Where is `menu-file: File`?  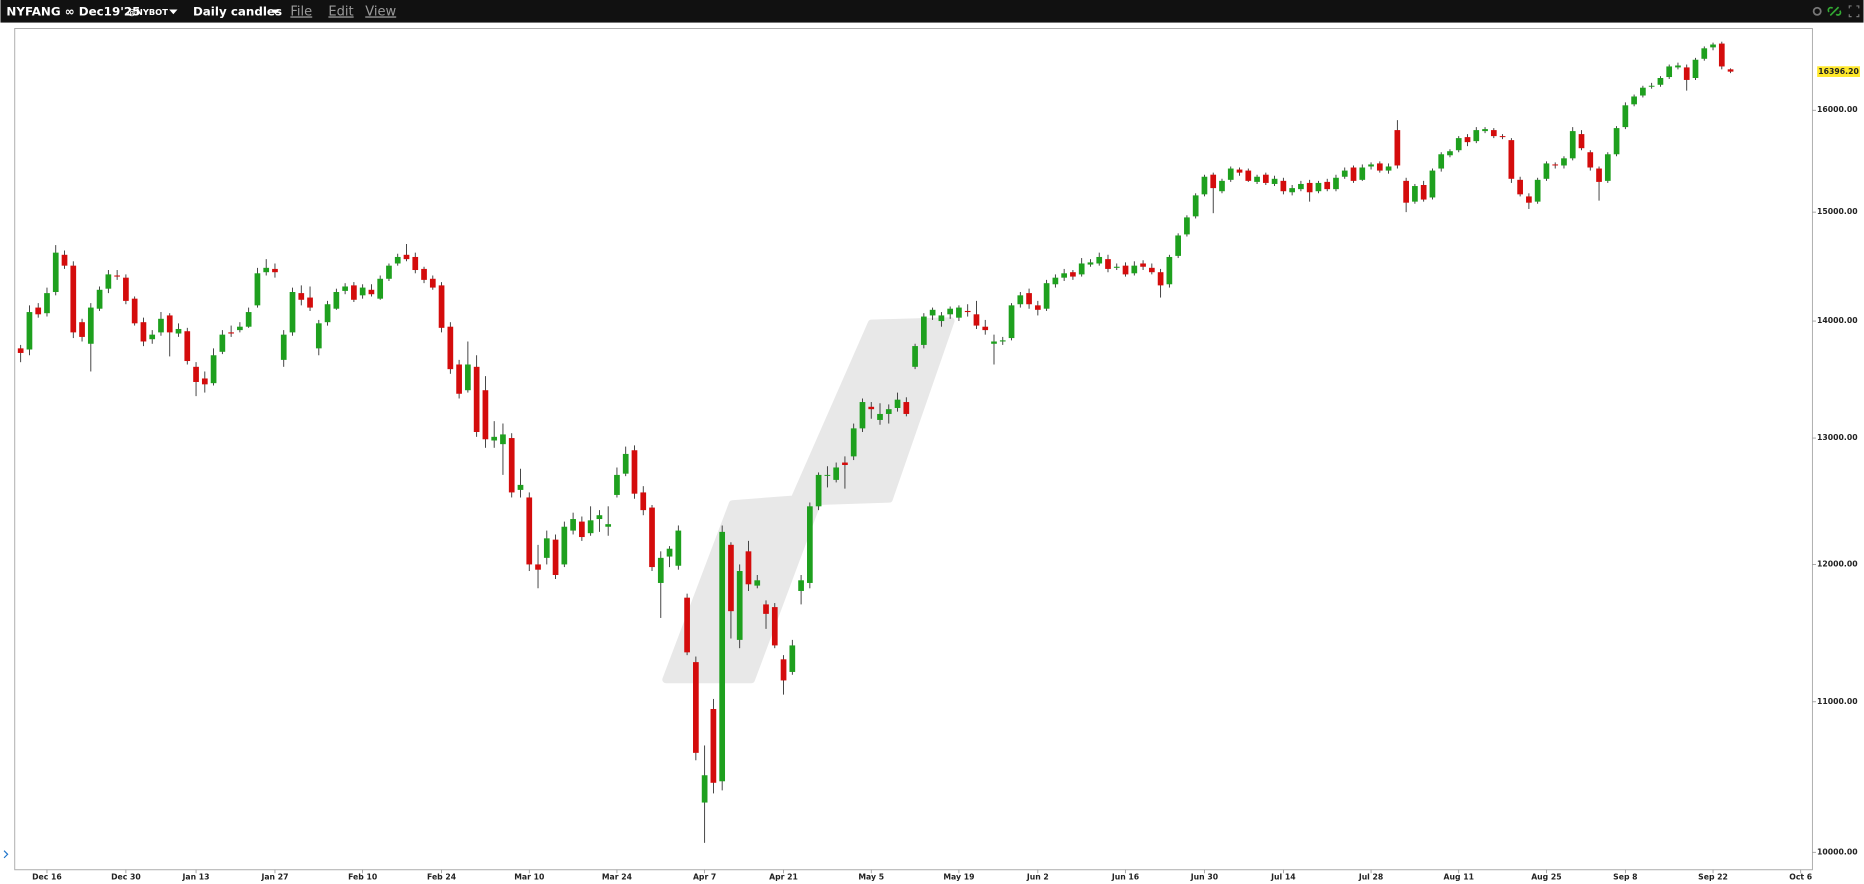
menu-file: File is located at coordinates (301, 11).